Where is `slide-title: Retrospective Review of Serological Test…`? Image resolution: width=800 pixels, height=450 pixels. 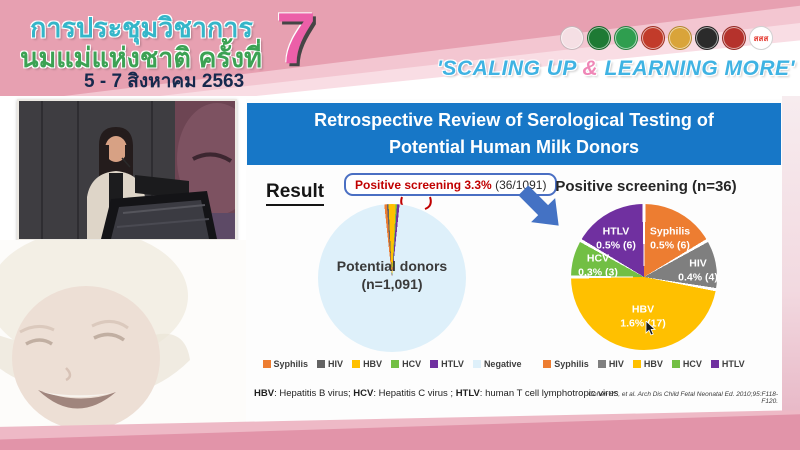
slide-title: Retrospective Review of Serological Test… is located at coordinates (514, 134).